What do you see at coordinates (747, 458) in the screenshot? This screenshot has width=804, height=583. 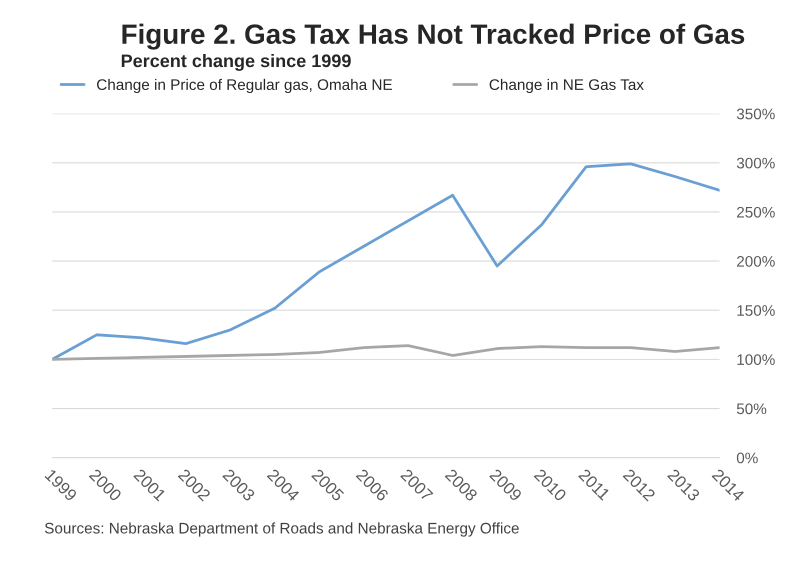 I see `y-tick-label: 0%` at bounding box center [747, 458].